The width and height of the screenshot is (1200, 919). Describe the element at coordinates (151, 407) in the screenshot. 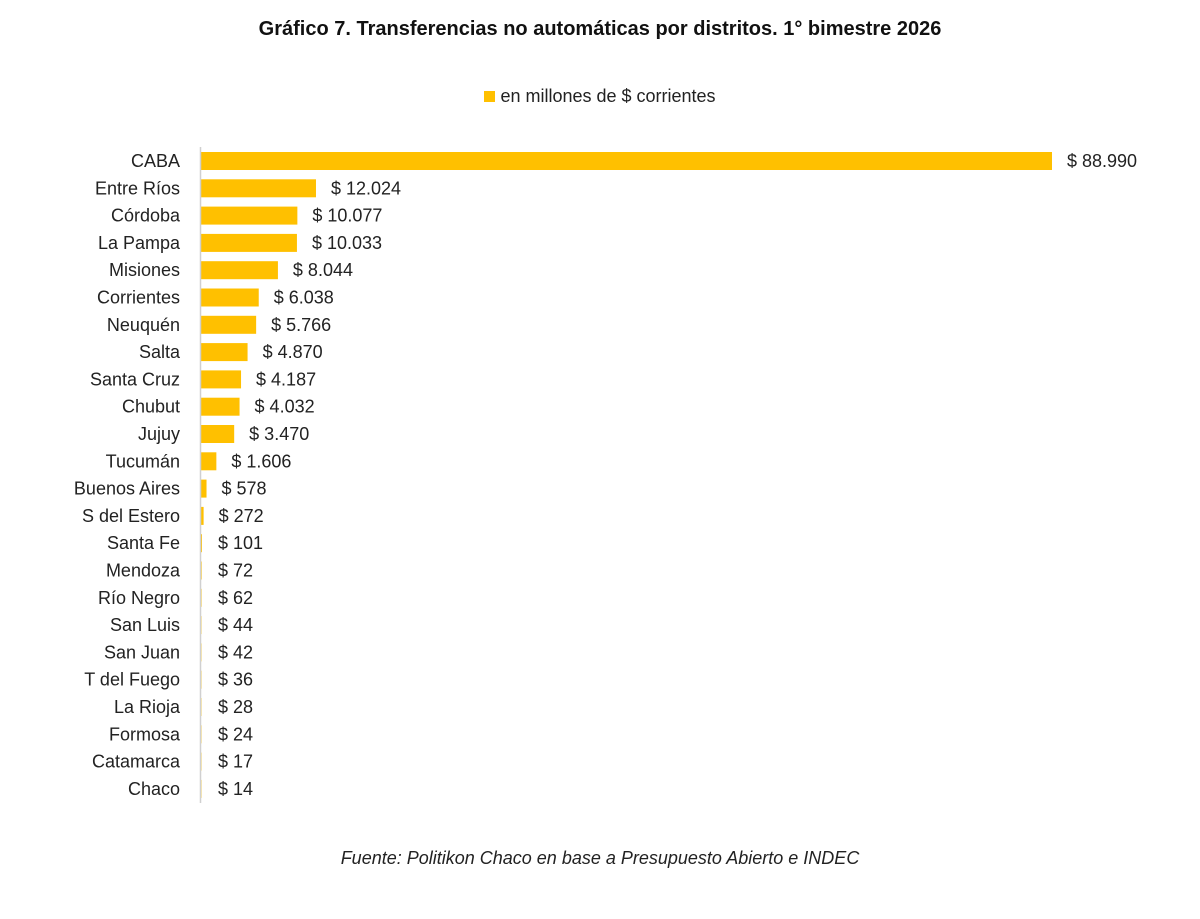

I see `category-label: Chubut` at that location.